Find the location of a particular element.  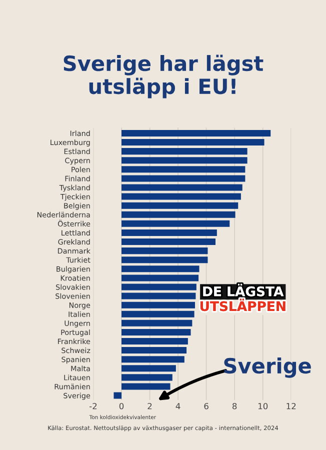

x-tick-label: 2 is located at coordinates (150, 406).